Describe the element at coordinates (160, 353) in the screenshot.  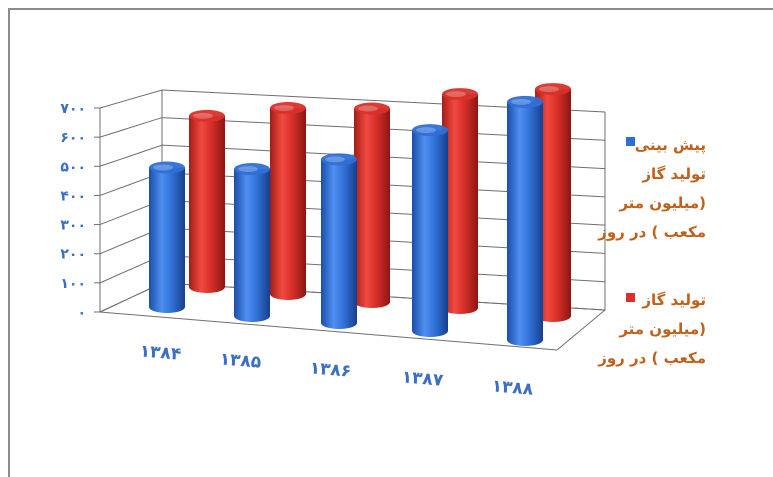
I see `x-tick-label: ۱۳۸۴` at that location.